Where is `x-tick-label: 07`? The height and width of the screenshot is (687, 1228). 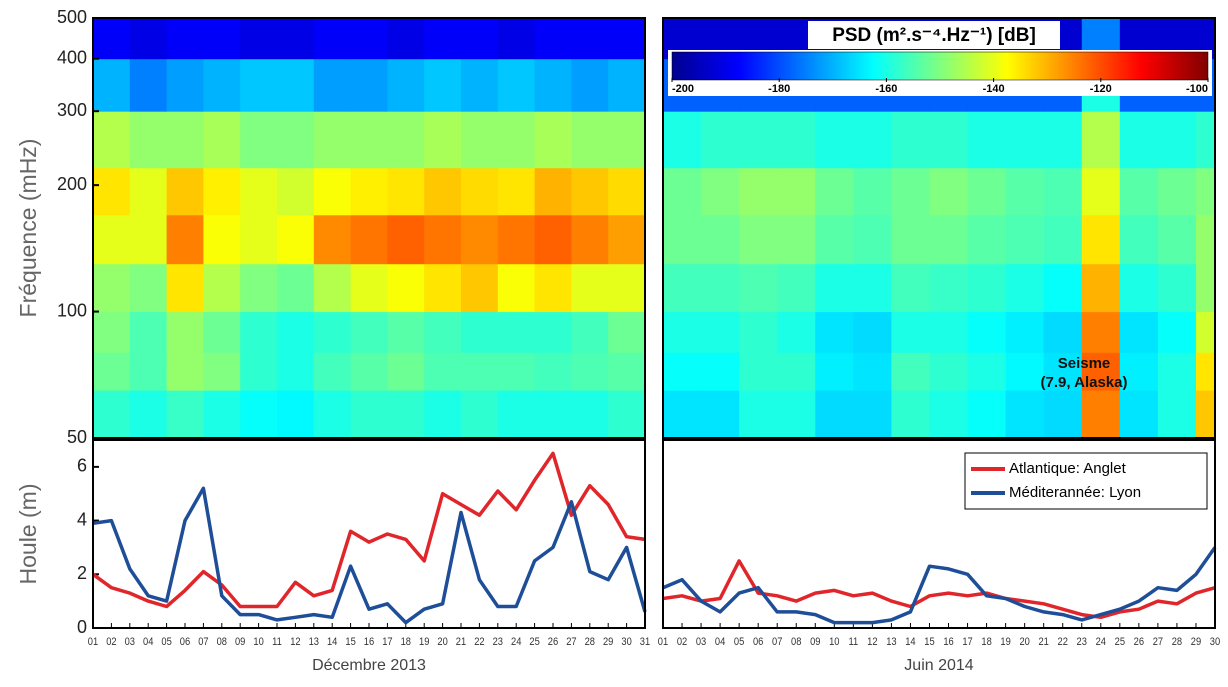
x-tick-label: 07 is located at coordinates (777, 642).